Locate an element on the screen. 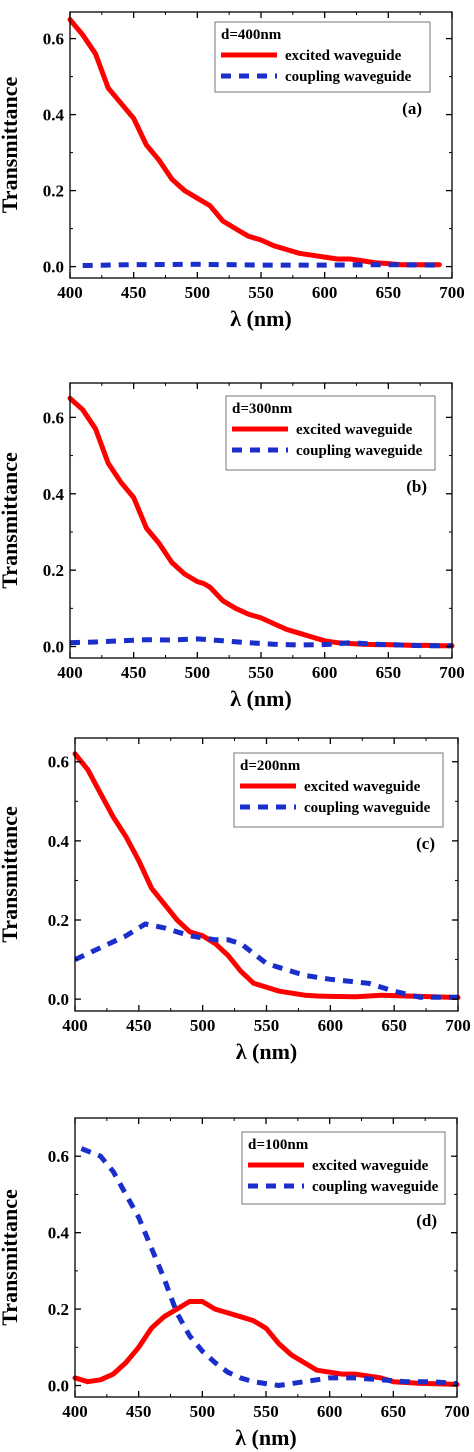 This screenshot has width=474, height=1452. panel-label: (b) is located at coordinates (416, 486).